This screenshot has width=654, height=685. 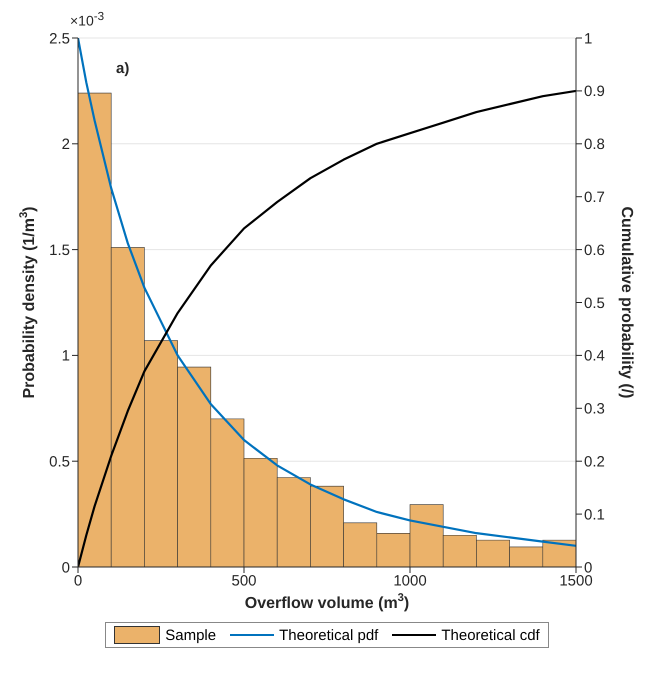 I want to click on y2-tick-label: 0.2, so click(x=594, y=462).